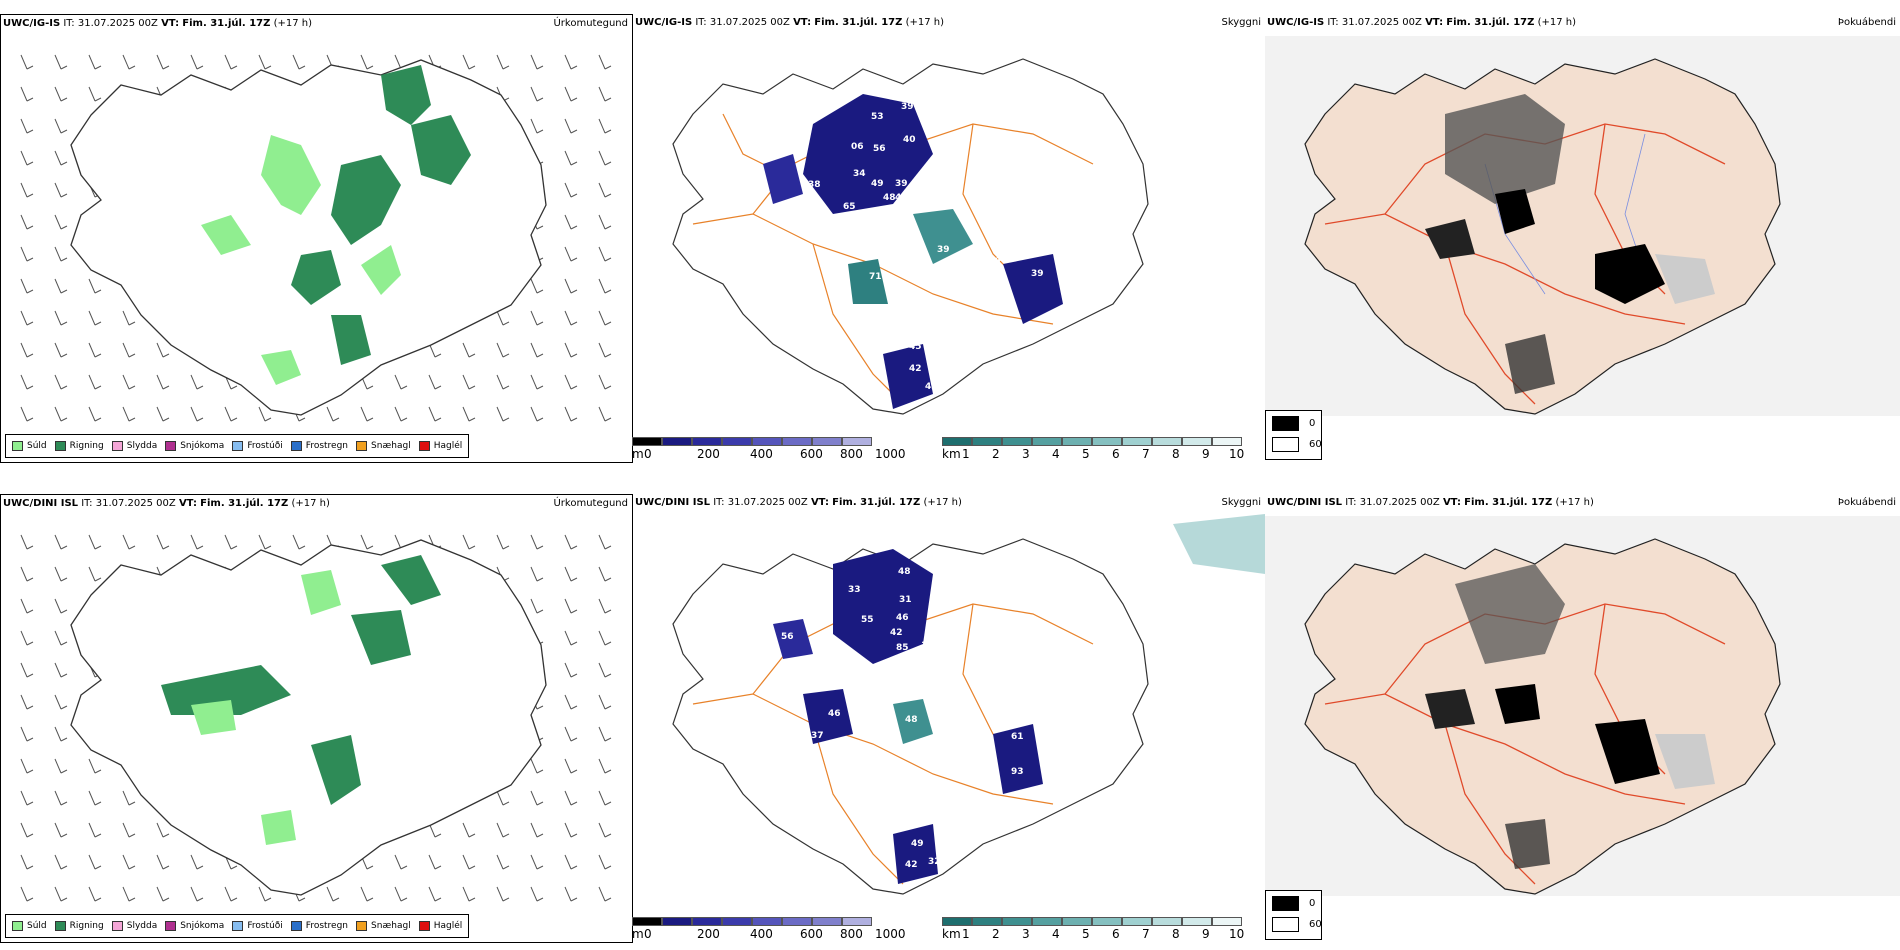 The height and width of the screenshot is (950, 1900). I want to click on precip-map, so click(316, 238).